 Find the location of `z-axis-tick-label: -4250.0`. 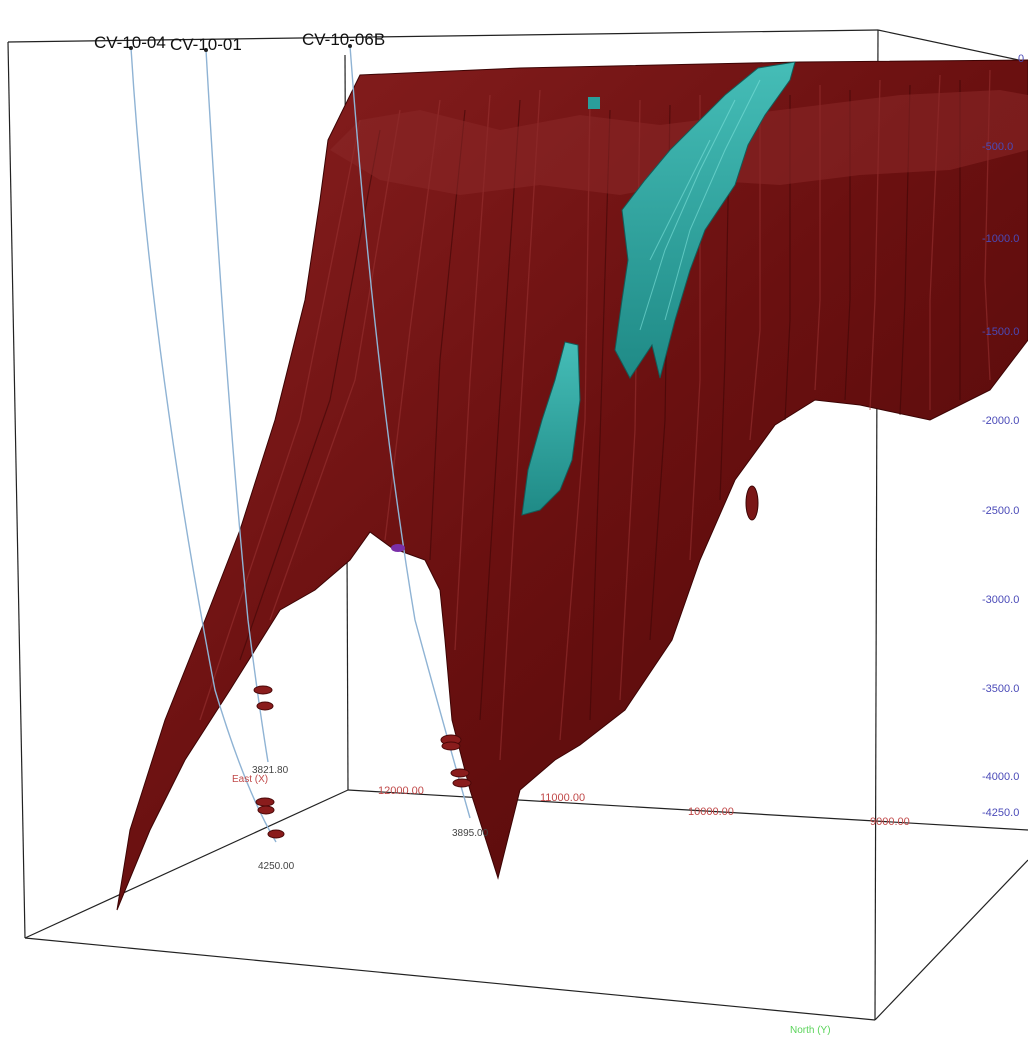

z-axis-tick-label: -4250.0 is located at coordinates (1000, 813).